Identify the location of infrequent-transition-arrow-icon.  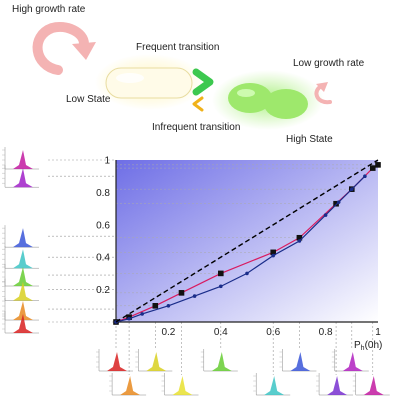
(198, 104).